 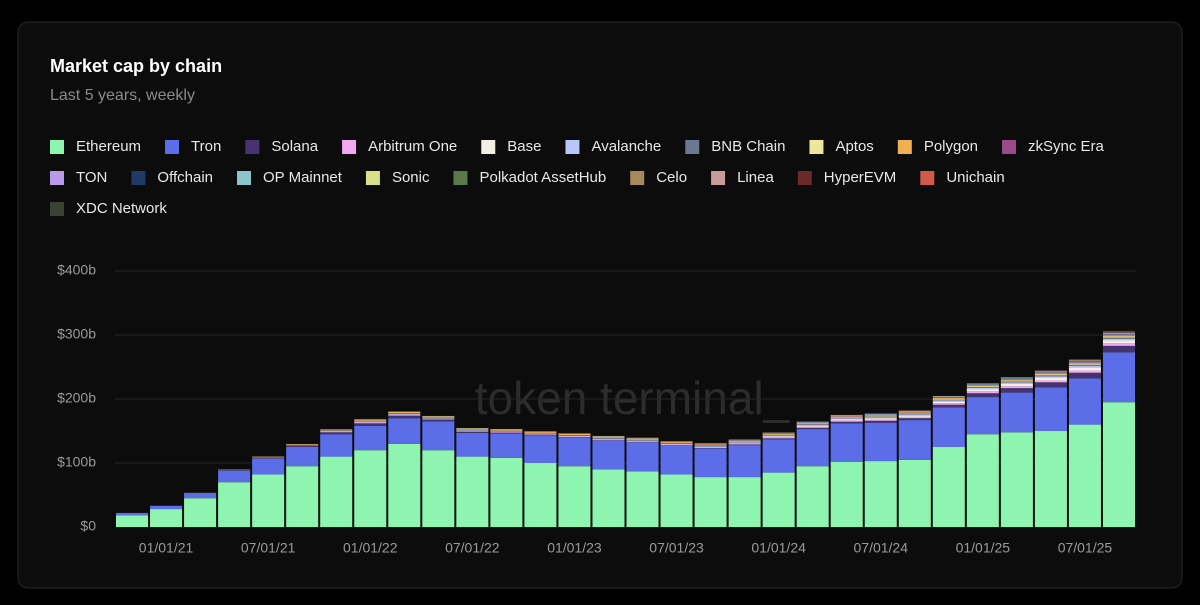 What do you see at coordinates (778, 548) in the screenshot?
I see `x-tick-label: 01/01/24` at bounding box center [778, 548].